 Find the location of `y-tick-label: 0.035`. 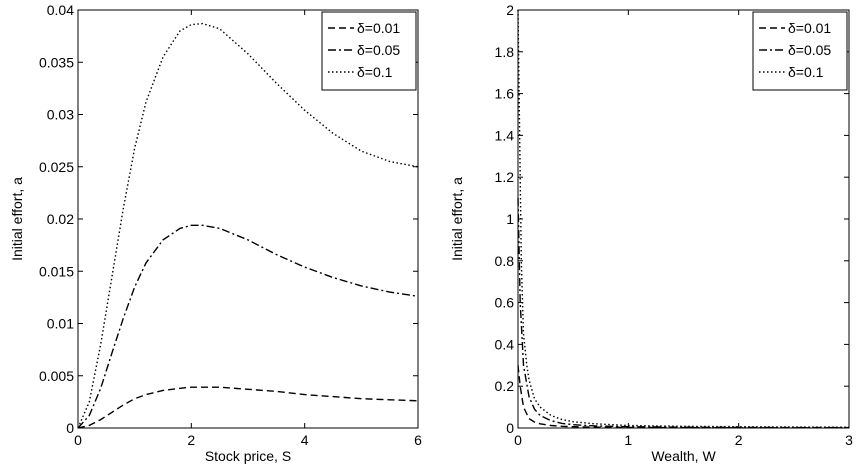

y-tick-label: 0.035 is located at coordinates (56, 62).